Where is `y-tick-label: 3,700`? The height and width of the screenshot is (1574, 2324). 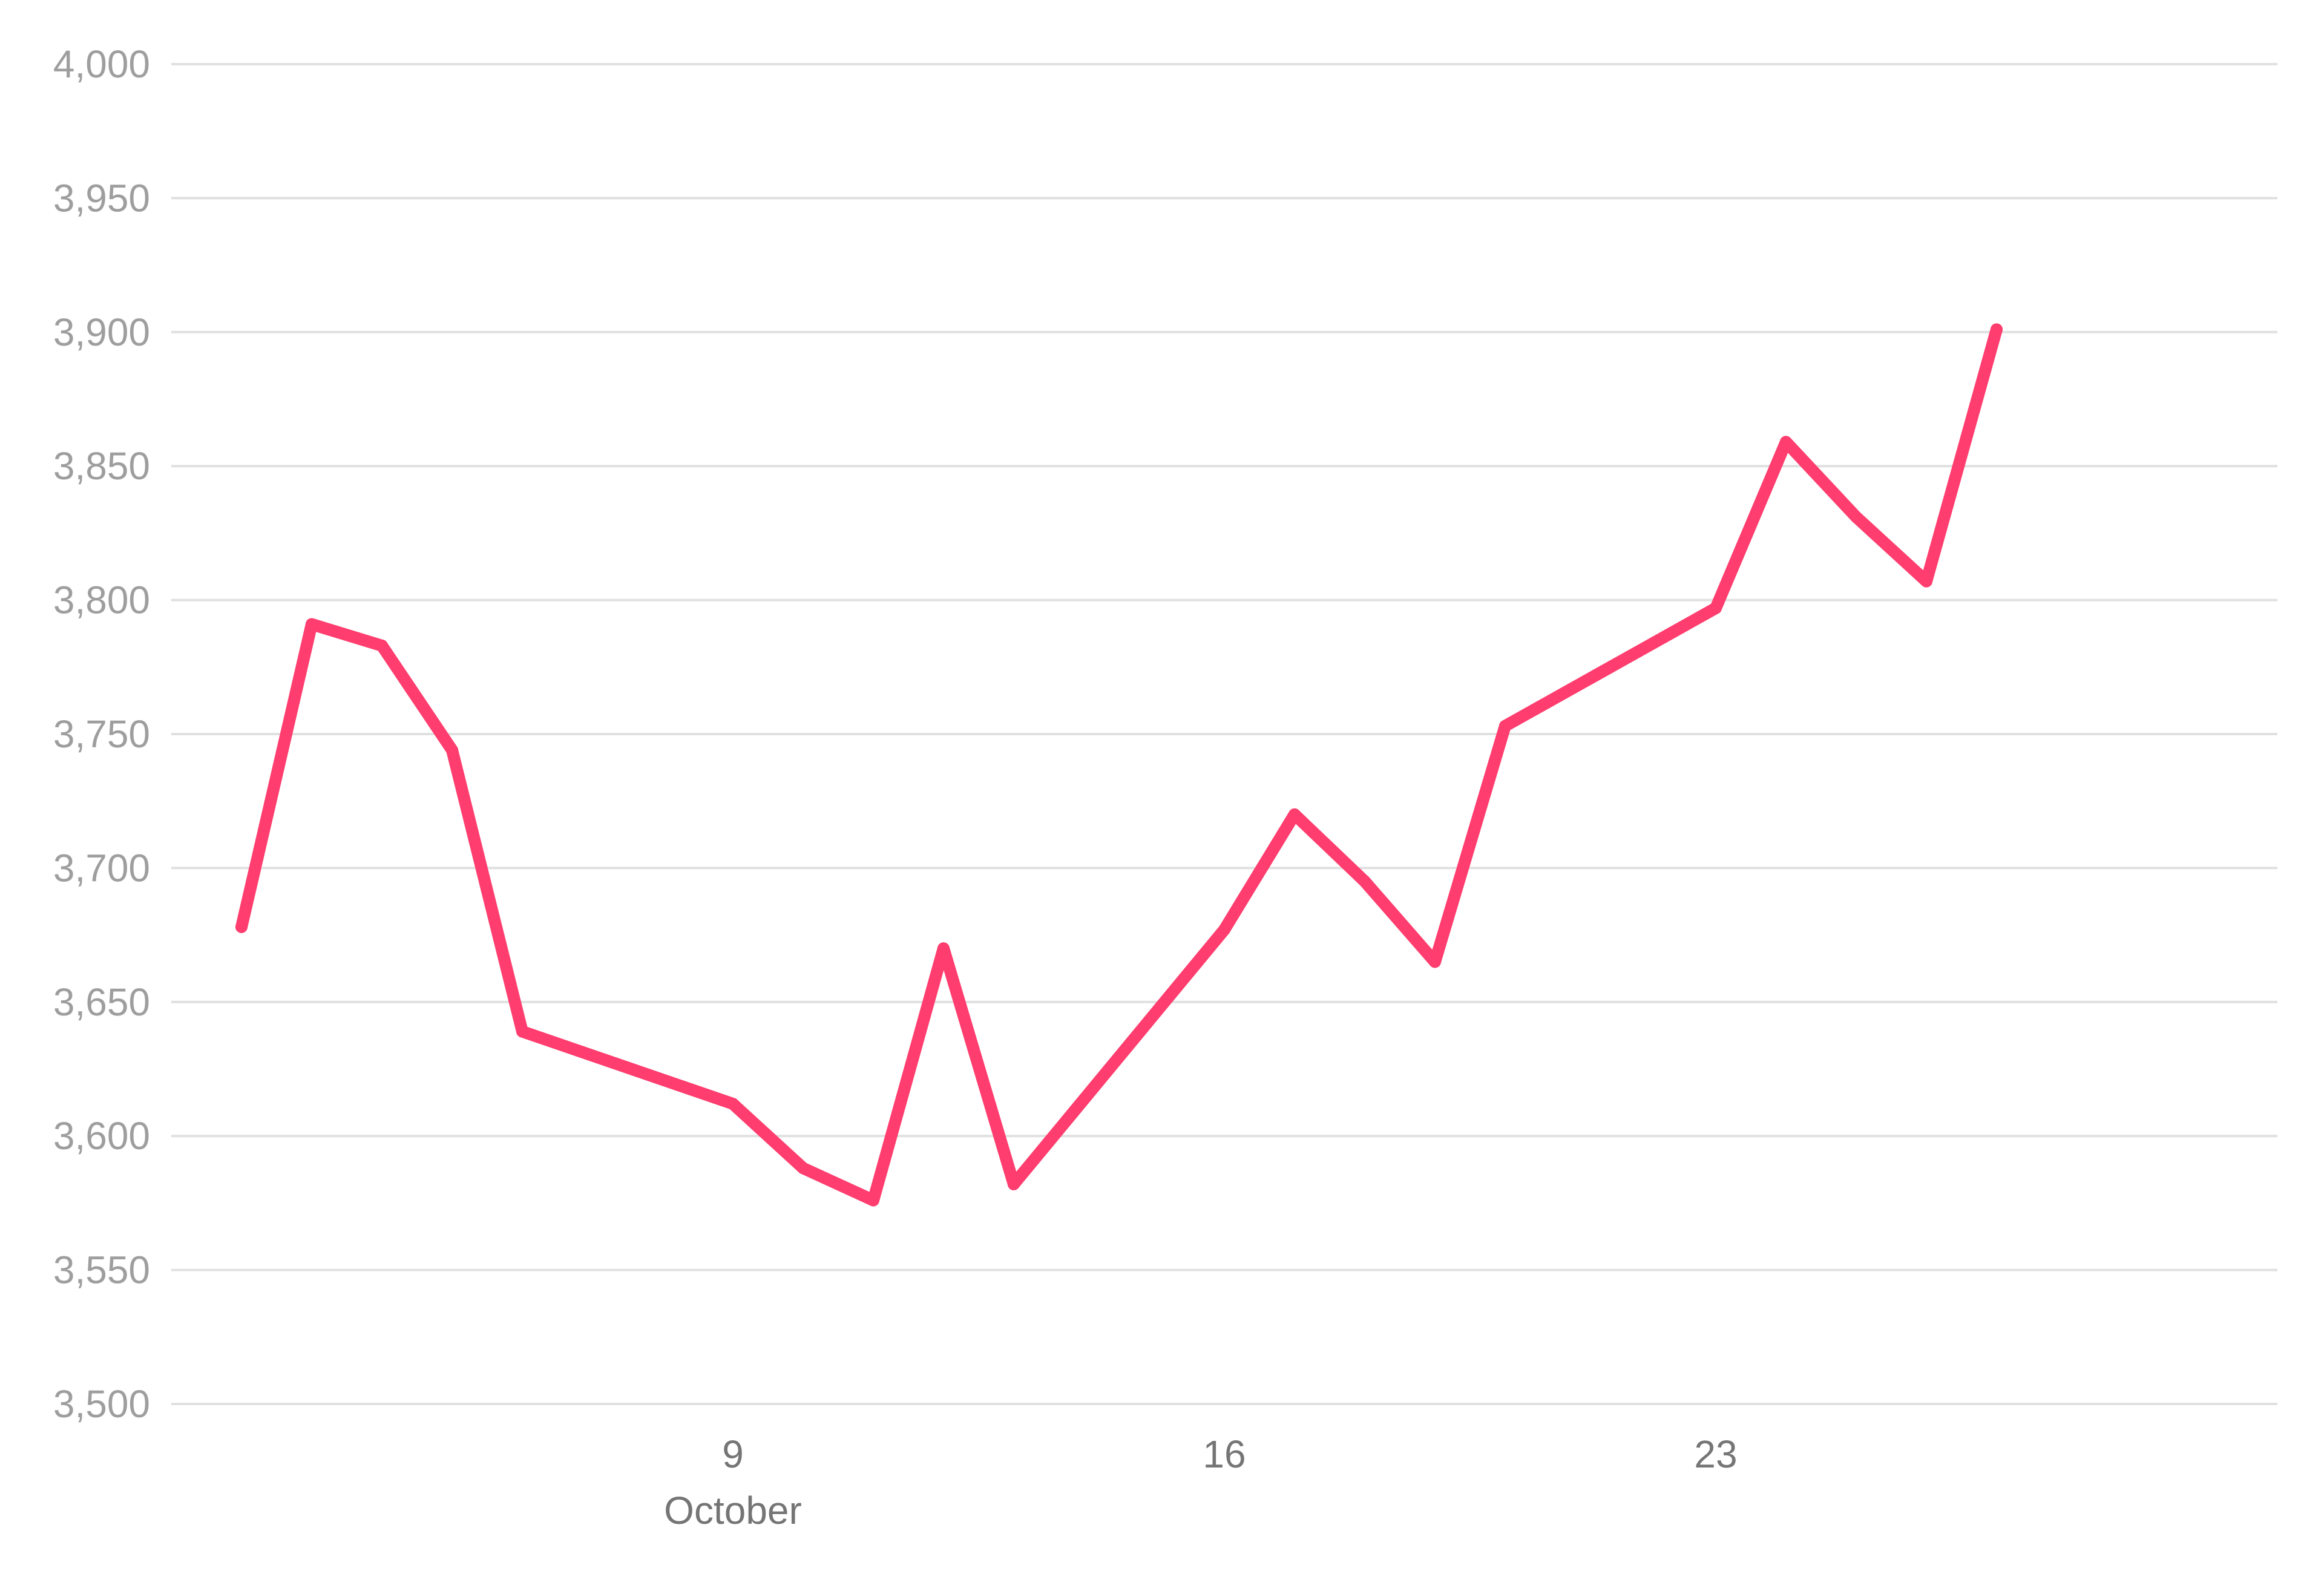 y-tick-label: 3,700 is located at coordinates (101, 868).